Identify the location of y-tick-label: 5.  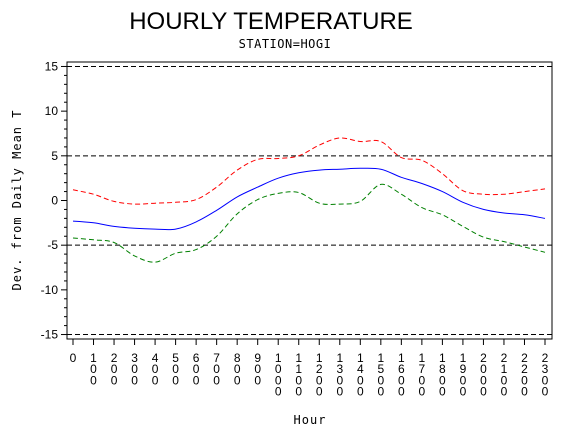
(54, 156).